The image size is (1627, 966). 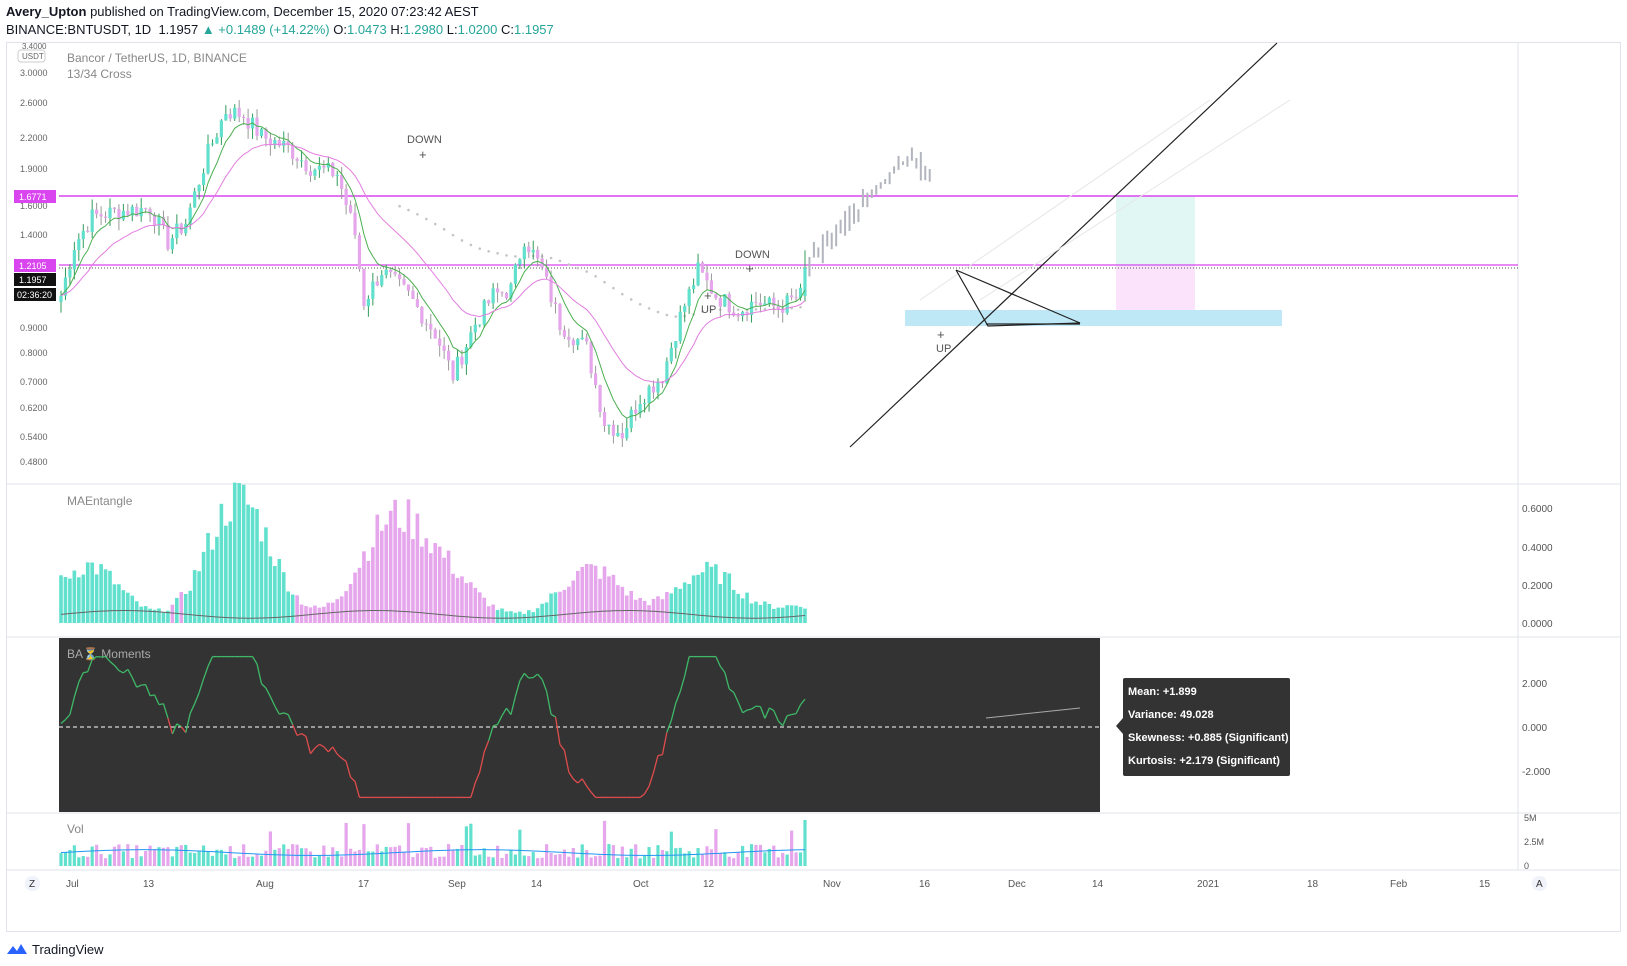 I want to click on volume-ma-line, so click(x=432, y=852).